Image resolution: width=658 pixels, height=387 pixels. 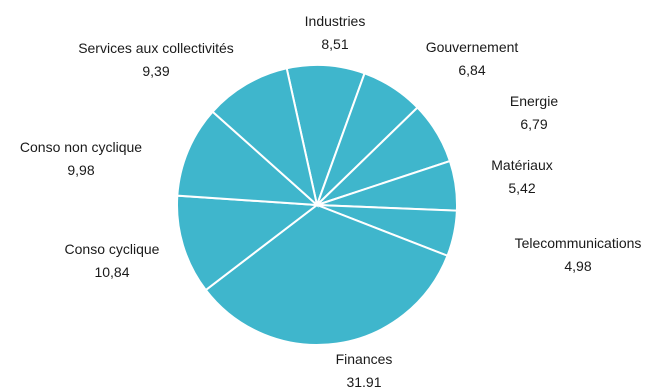 I want to click on slice-value-conso-non-cyclique: 9,98, so click(x=80, y=170).